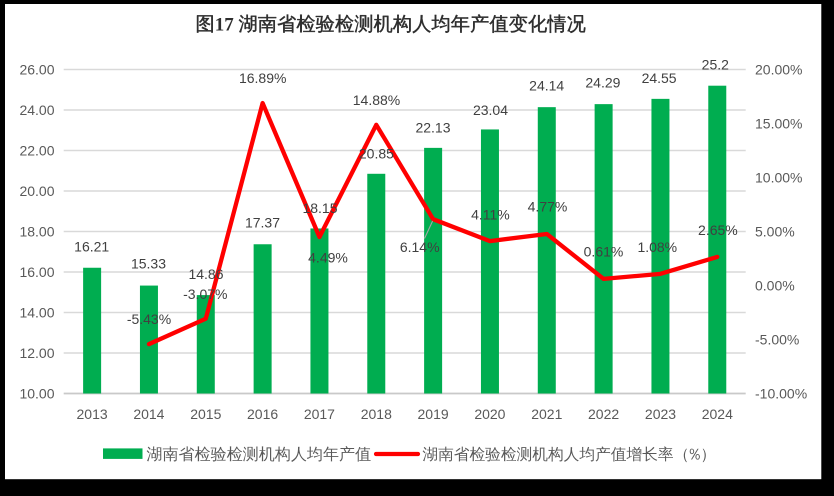  What do you see at coordinates (225, 24) in the screenshot?
I see `svg-text: 17` at bounding box center [225, 24].